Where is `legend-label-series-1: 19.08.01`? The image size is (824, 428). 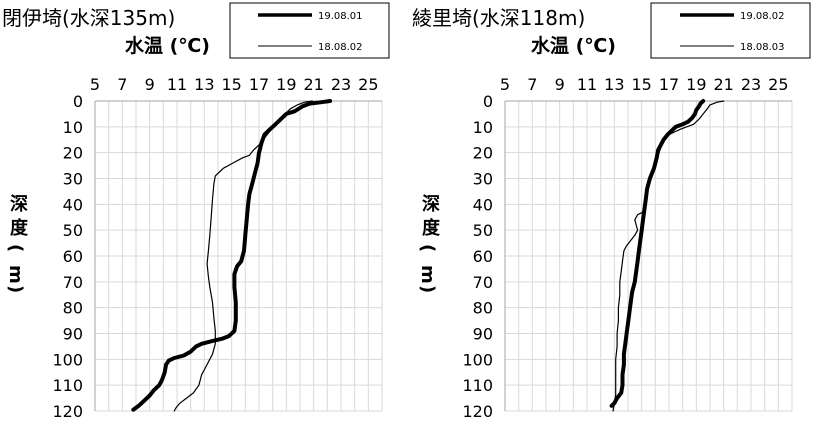 legend-label-series-1: 19.08.01 is located at coordinates (340, 16).